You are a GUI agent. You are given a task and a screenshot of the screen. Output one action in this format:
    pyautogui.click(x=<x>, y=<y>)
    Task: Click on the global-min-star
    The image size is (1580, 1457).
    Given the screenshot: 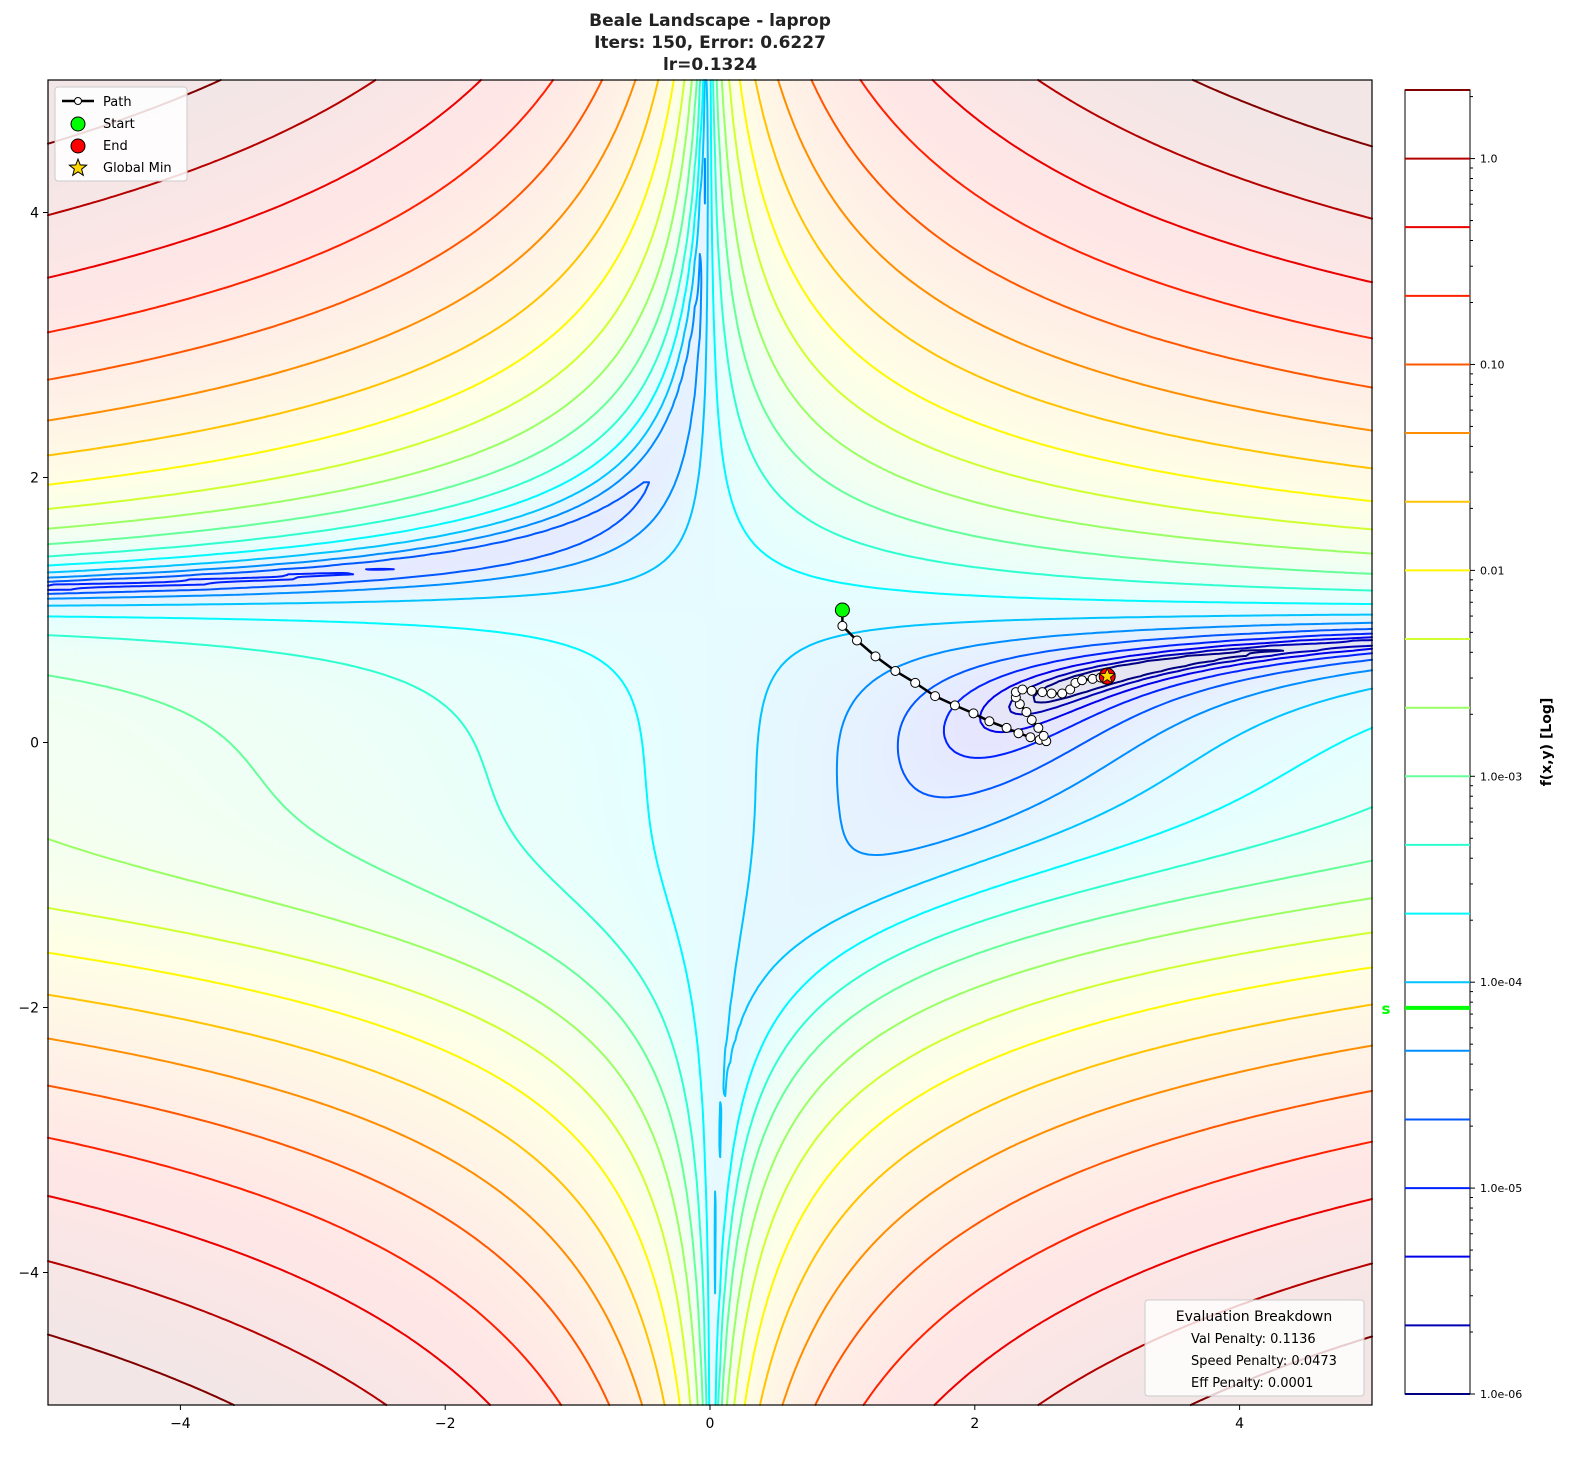 What is the action you would take?
    pyautogui.click(x=1107, y=675)
    